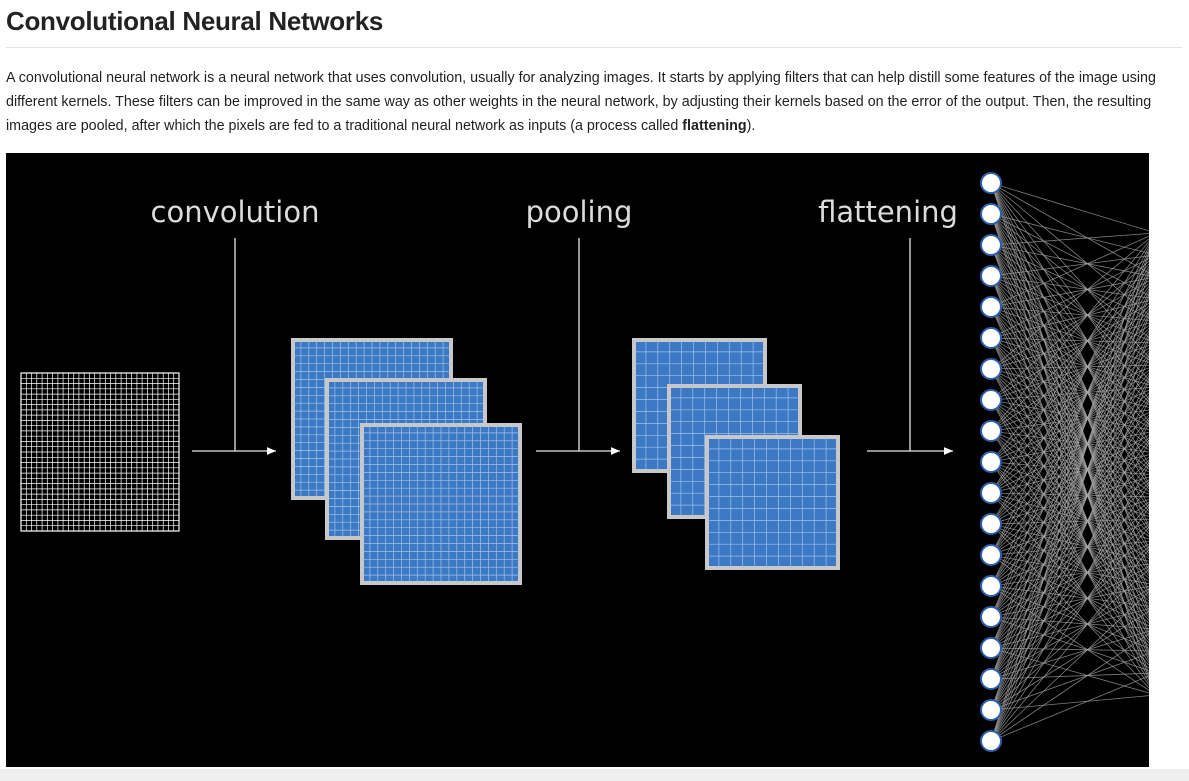 The image size is (1189, 781). What do you see at coordinates (714, 126) in the screenshot?
I see `flattening-emphasis: flattening` at bounding box center [714, 126].